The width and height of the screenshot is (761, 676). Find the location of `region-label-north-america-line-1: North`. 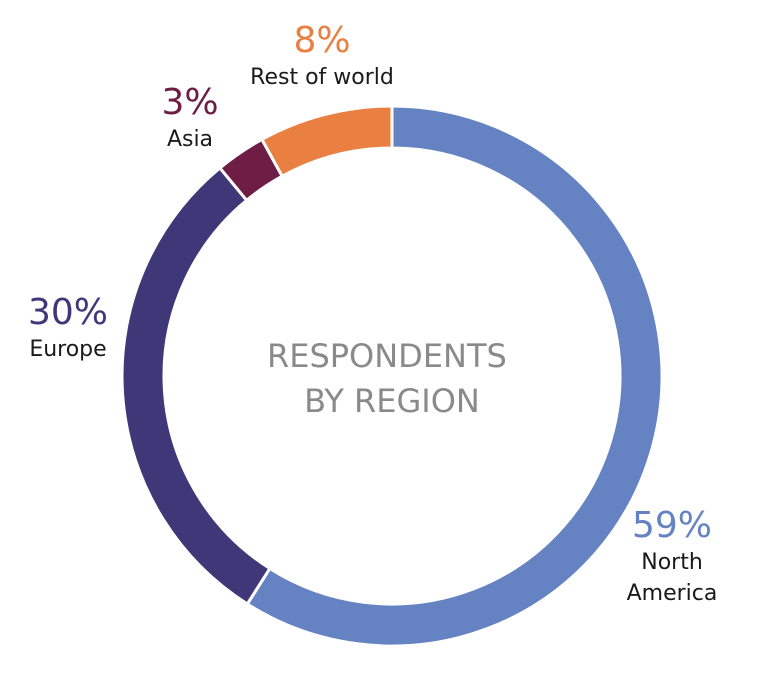

region-label-north-america-line-1: North is located at coordinates (672, 562).